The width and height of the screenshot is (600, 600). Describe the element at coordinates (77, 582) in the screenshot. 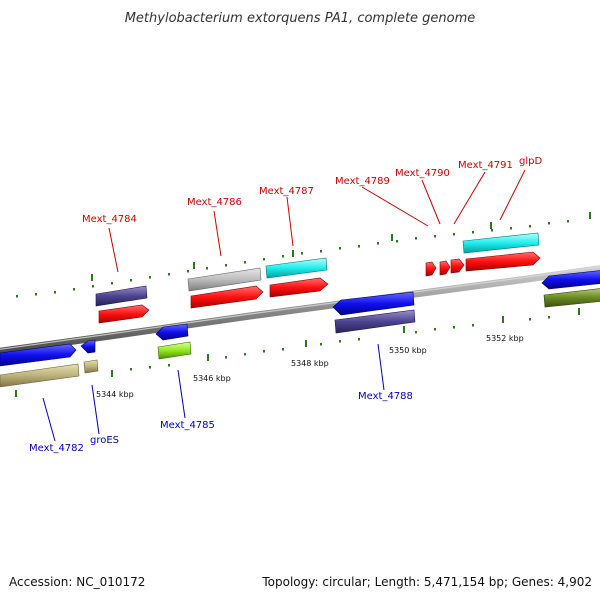

I see `accession-text: Accession: NC_010172` at that location.